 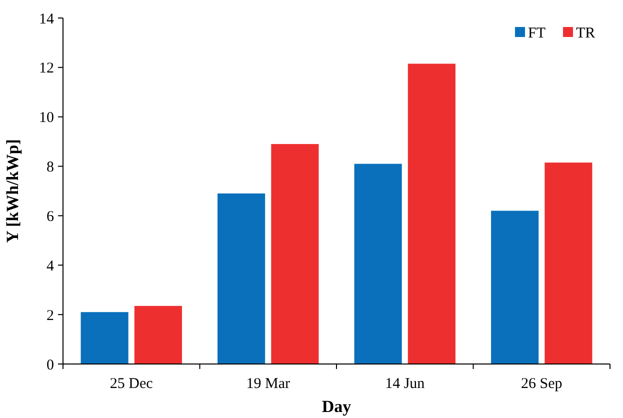 I want to click on x-axis-title: Day, so click(x=337, y=406).